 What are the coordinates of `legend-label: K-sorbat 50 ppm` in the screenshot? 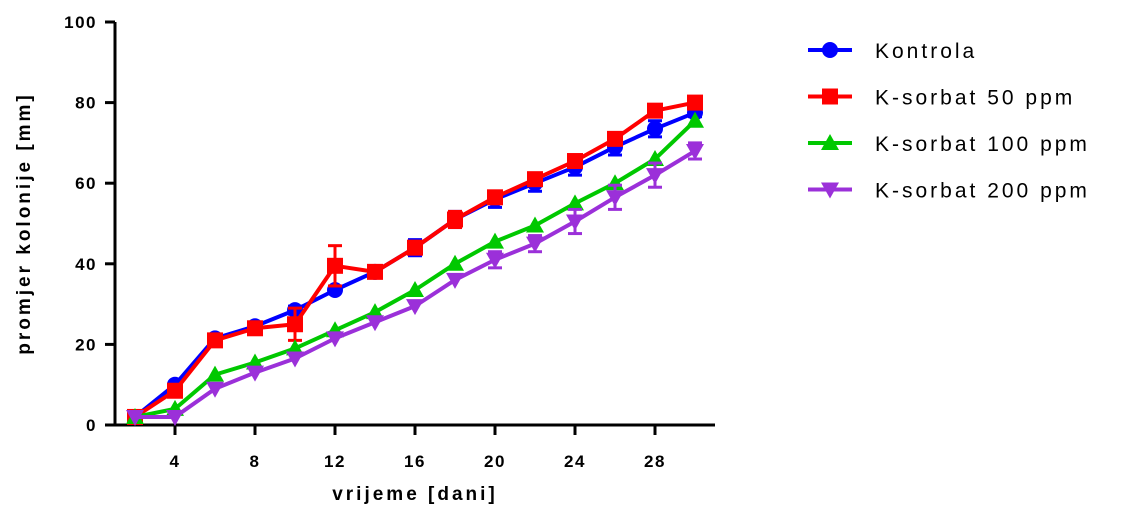 It's located at (975, 98).